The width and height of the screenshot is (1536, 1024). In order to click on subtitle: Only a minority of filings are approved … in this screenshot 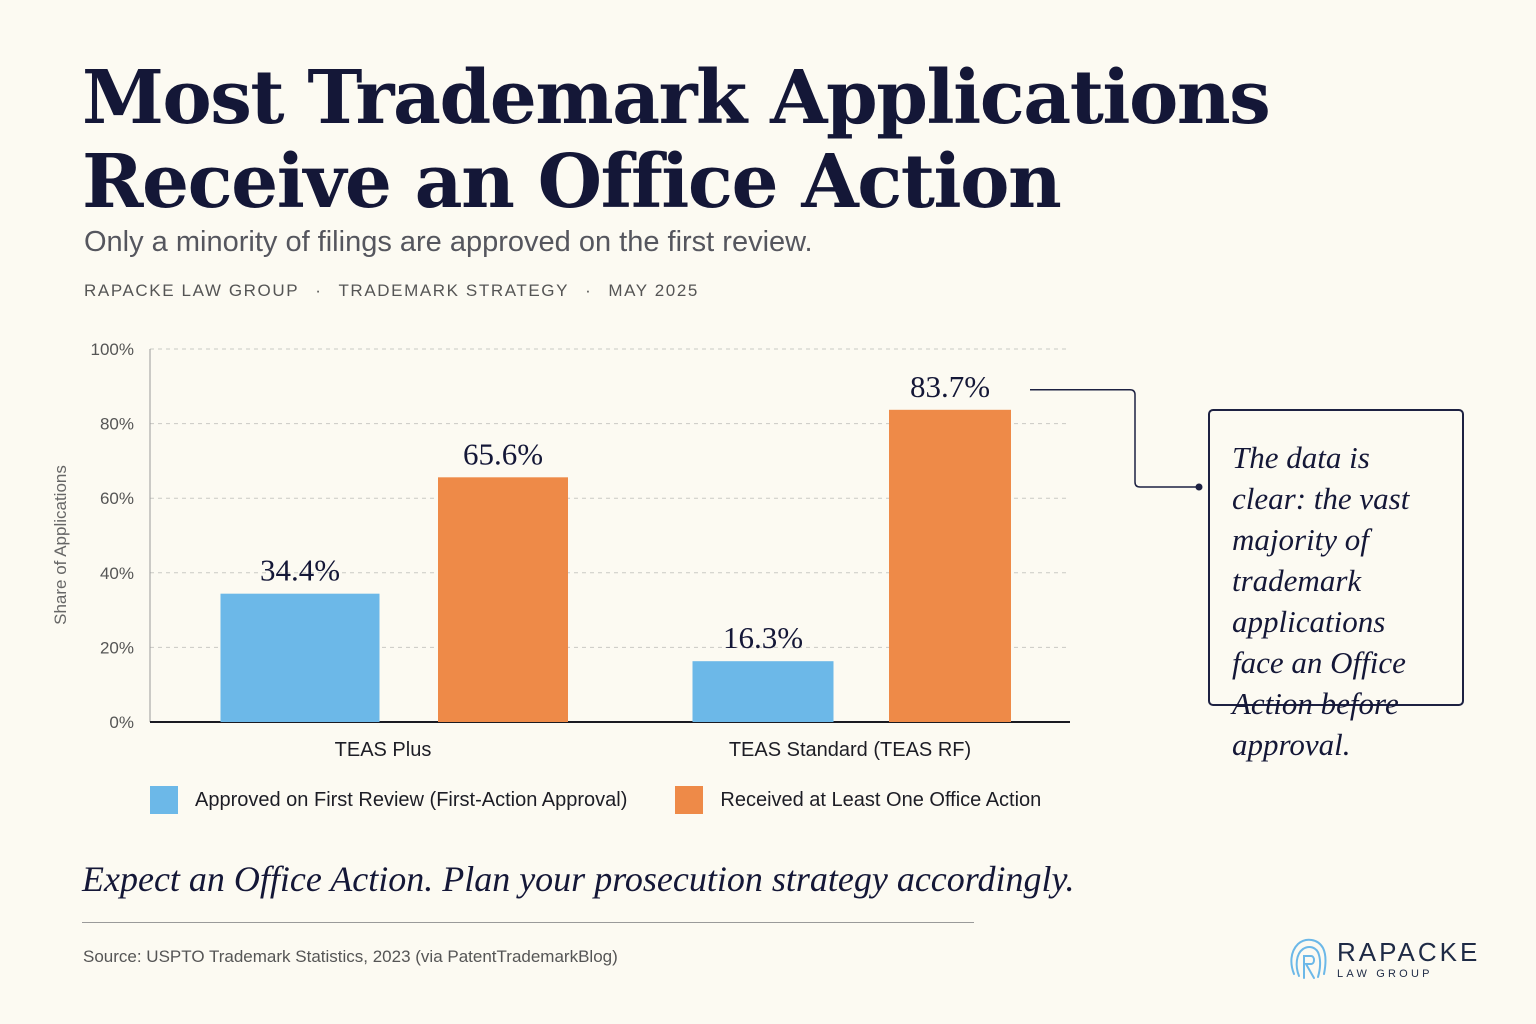, I will do `click(448, 242)`.